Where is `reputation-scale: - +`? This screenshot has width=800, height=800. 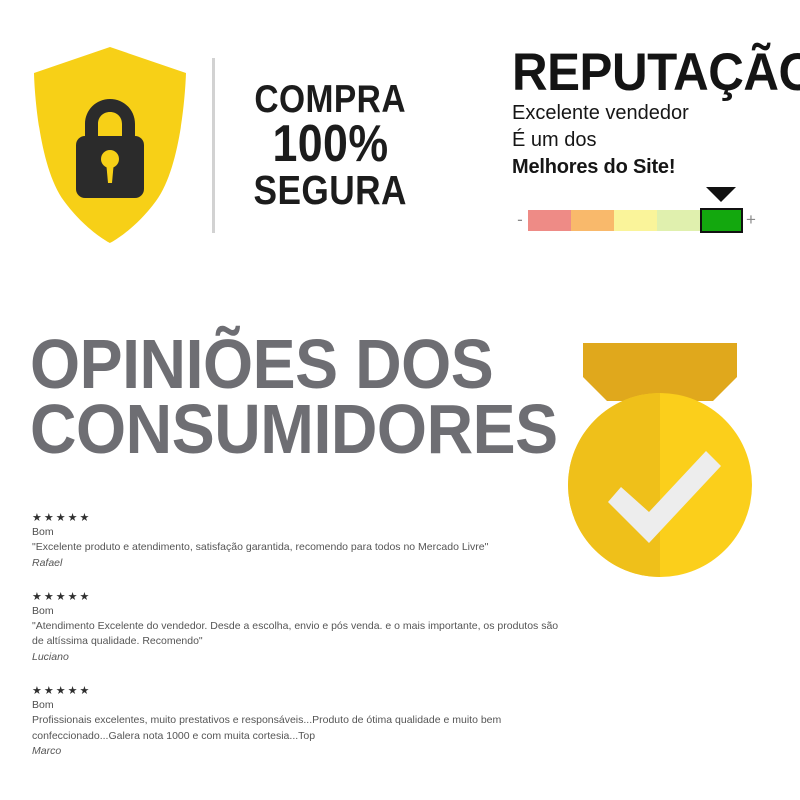
reputation-scale: - + is located at coordinates (643, 220).